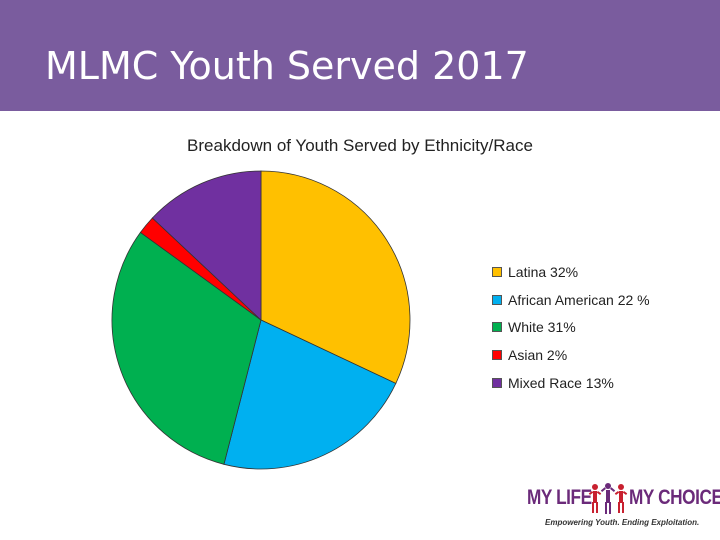 This screenshot has width=720, height=540. I want to click on legend-item: Latina 32%, so click(571, 272).